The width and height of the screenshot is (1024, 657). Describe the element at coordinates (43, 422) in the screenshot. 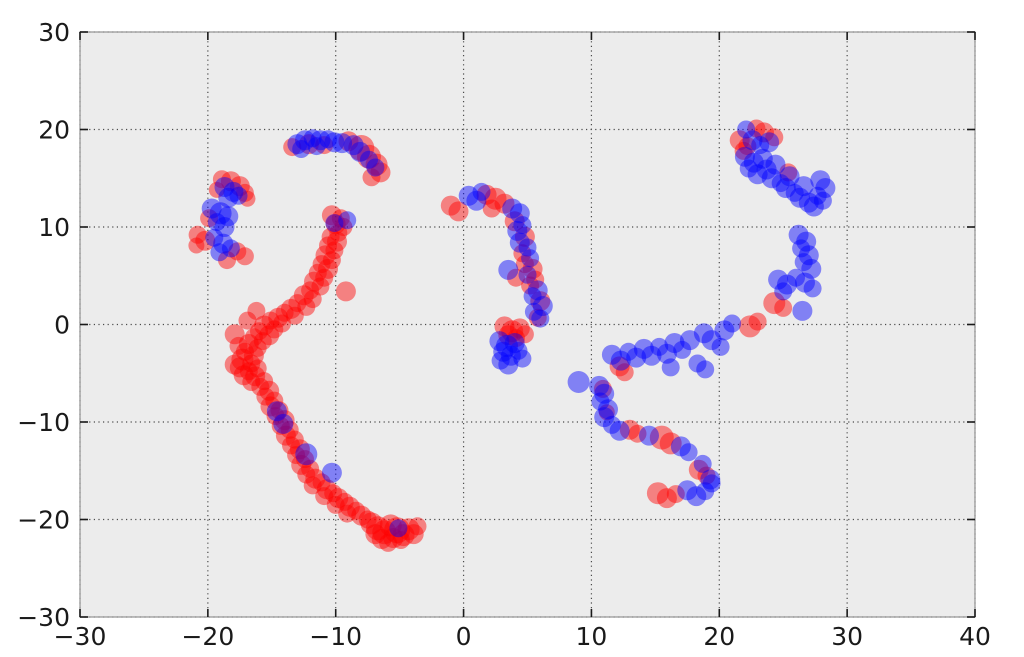

I see `y-tick-label: −10` at that location.